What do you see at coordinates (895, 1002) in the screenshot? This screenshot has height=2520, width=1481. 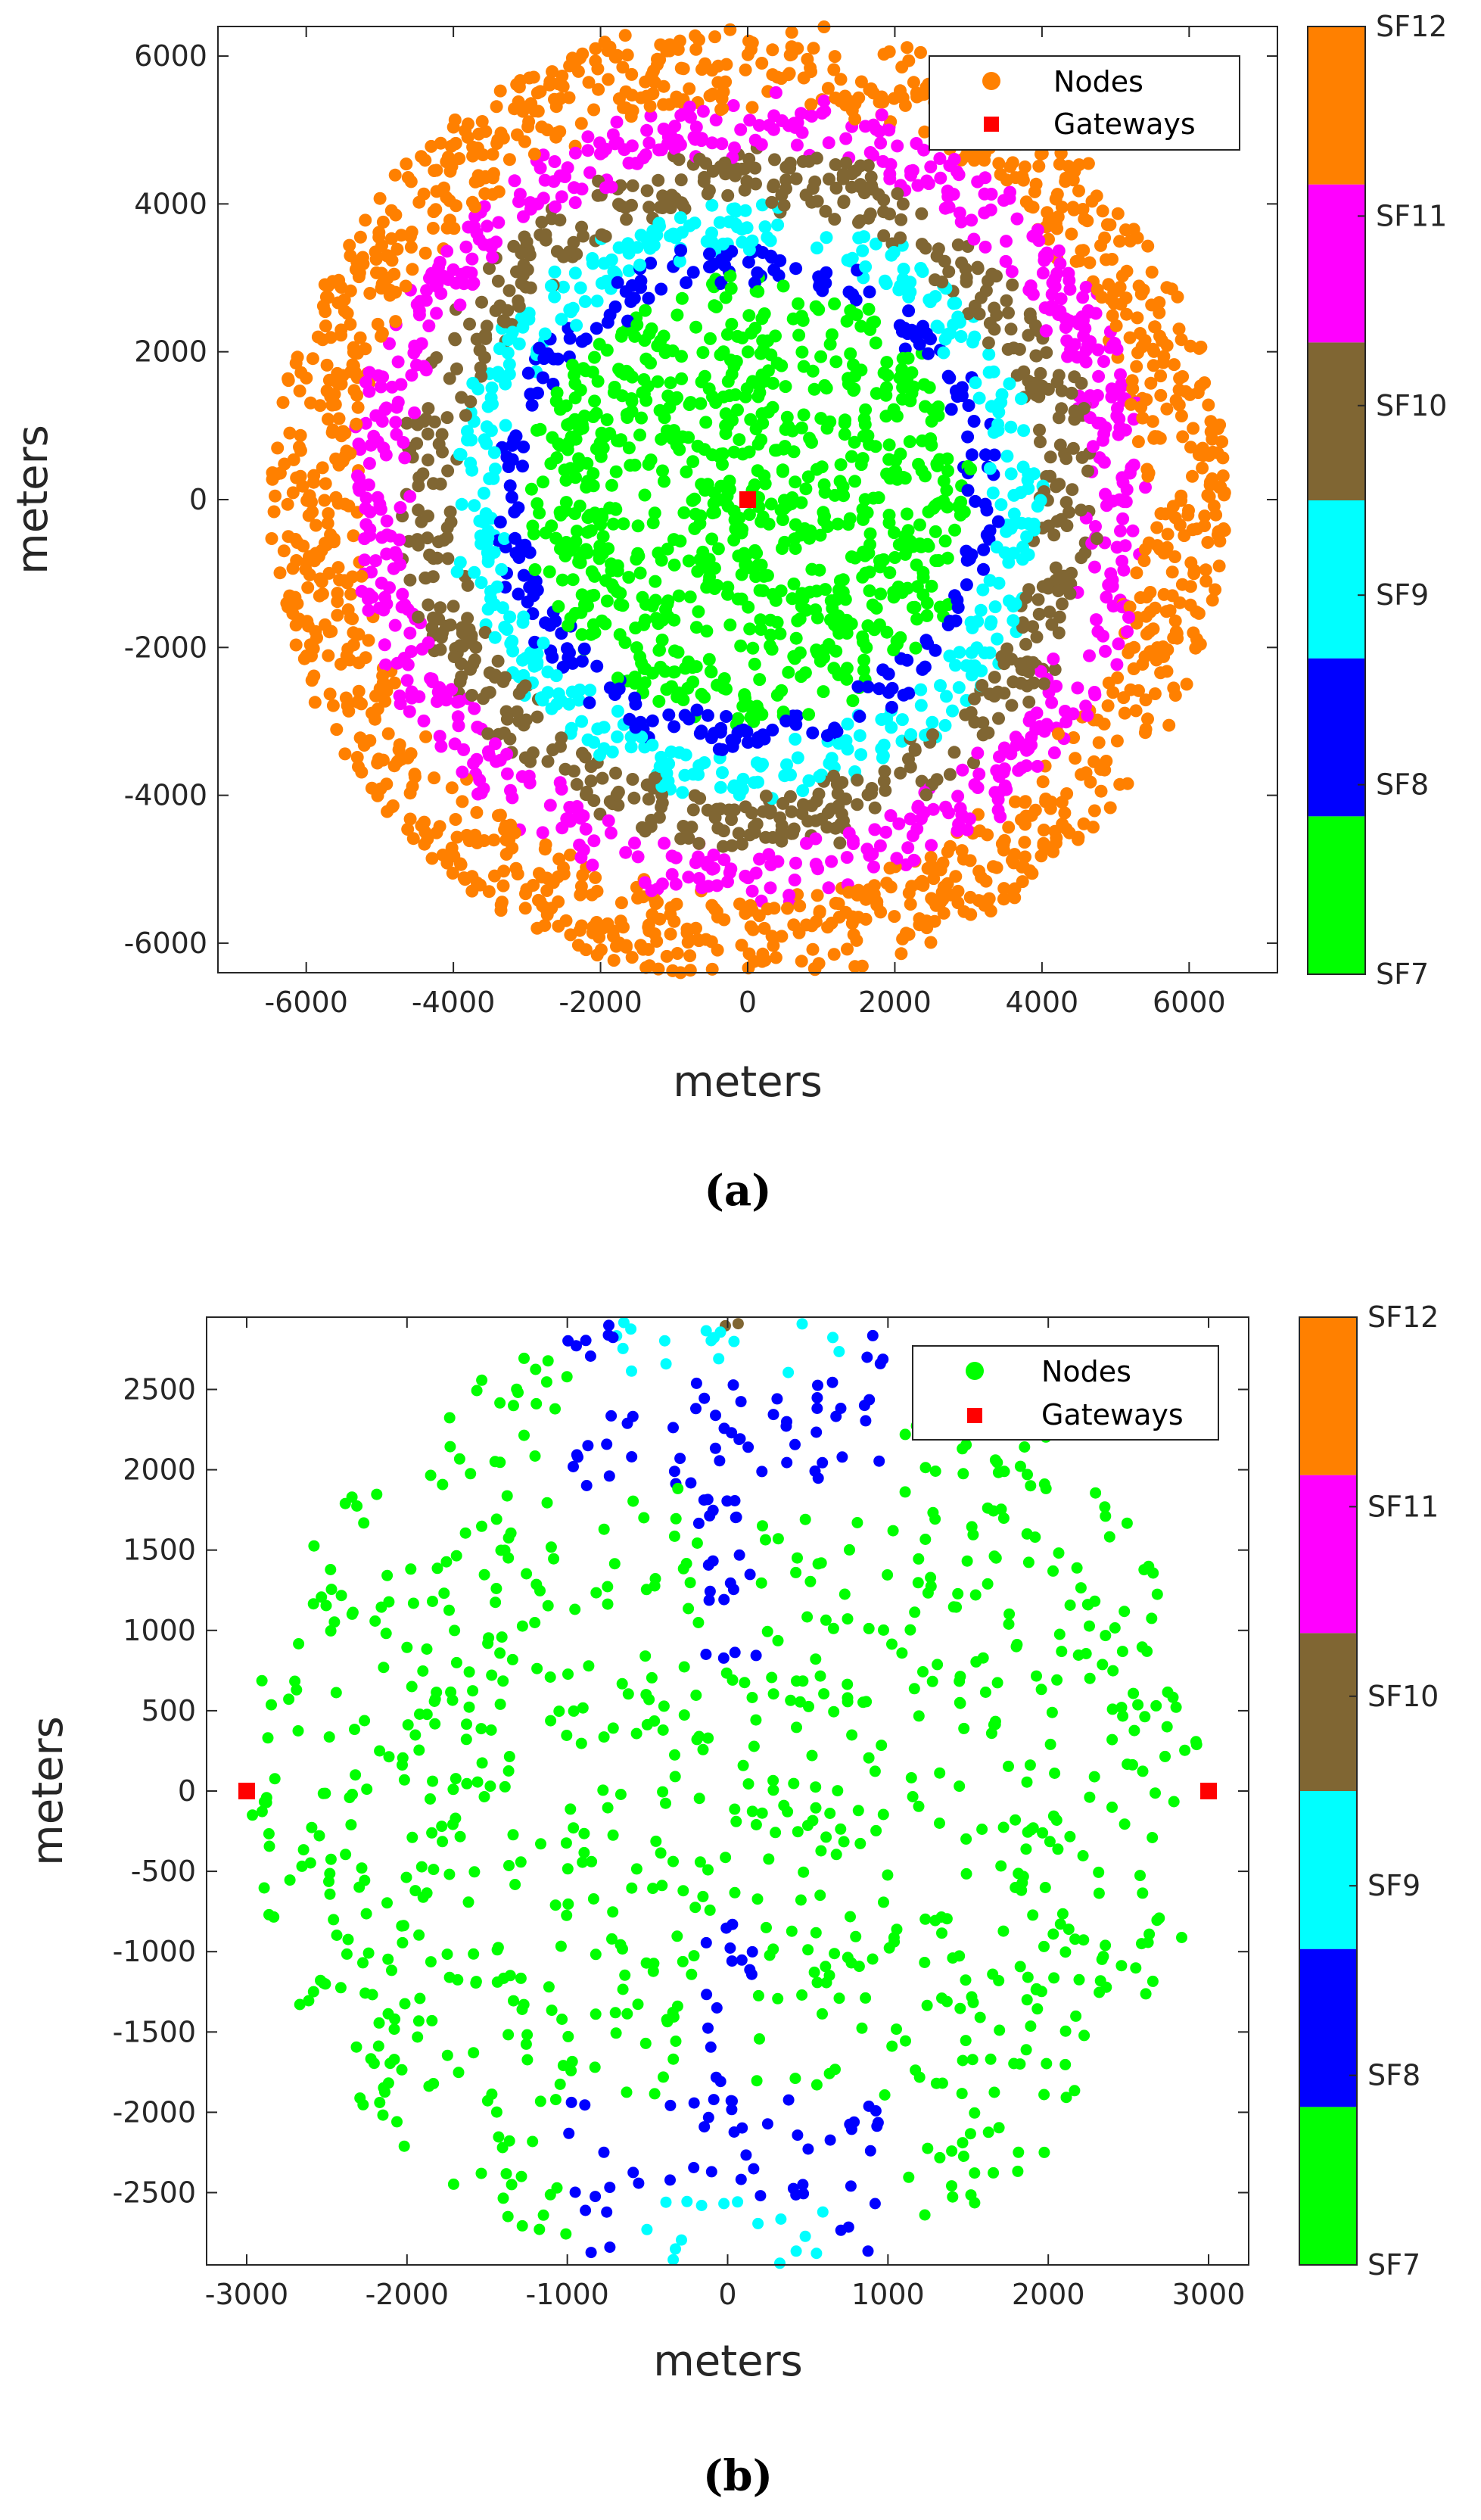 I see `x-tick-label: 2000` at bounding box center [895, 1002].